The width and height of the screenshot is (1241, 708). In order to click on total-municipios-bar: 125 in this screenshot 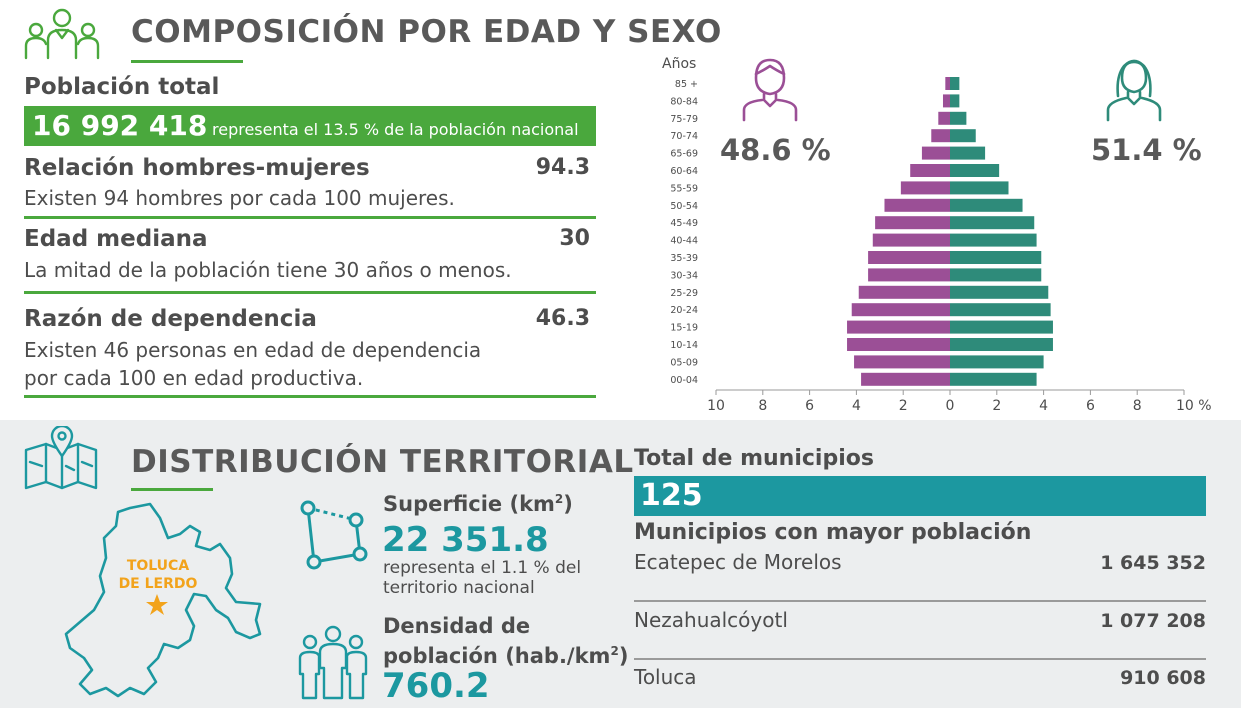, I will do `click(920, 496)`.